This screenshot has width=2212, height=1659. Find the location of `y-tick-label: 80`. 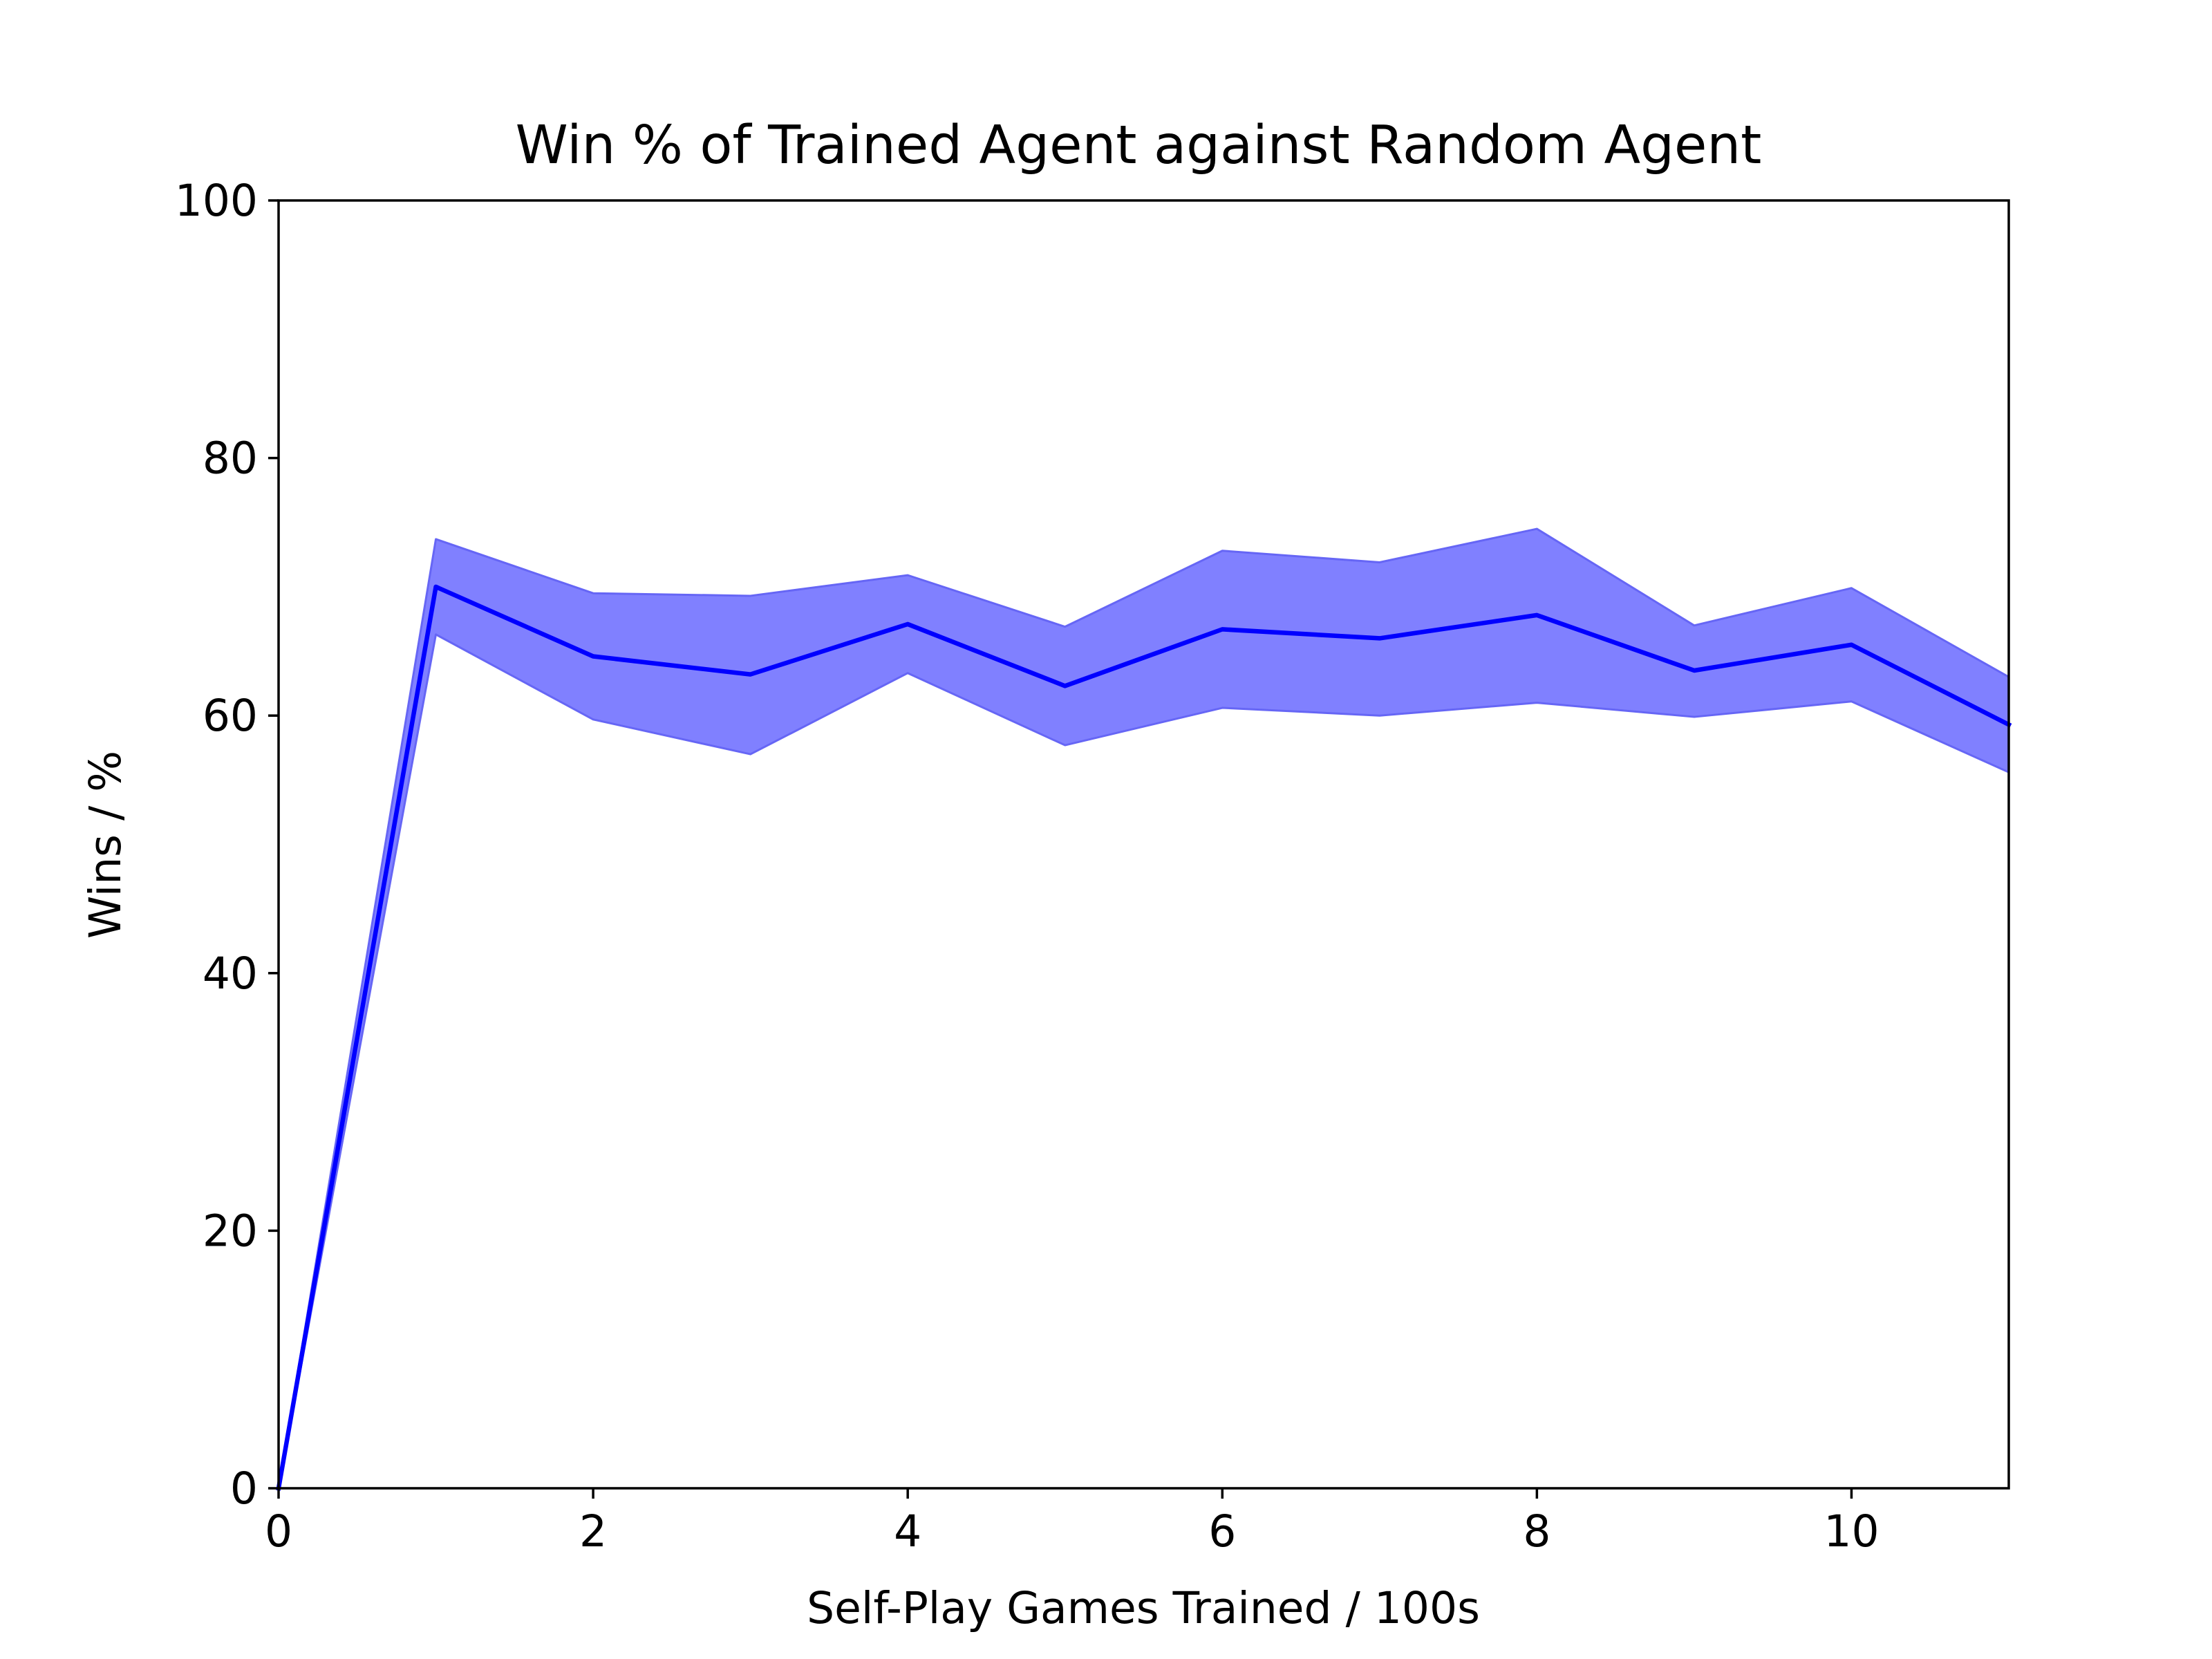

y-tick-label: 80 is located at coordinates (231, 459).